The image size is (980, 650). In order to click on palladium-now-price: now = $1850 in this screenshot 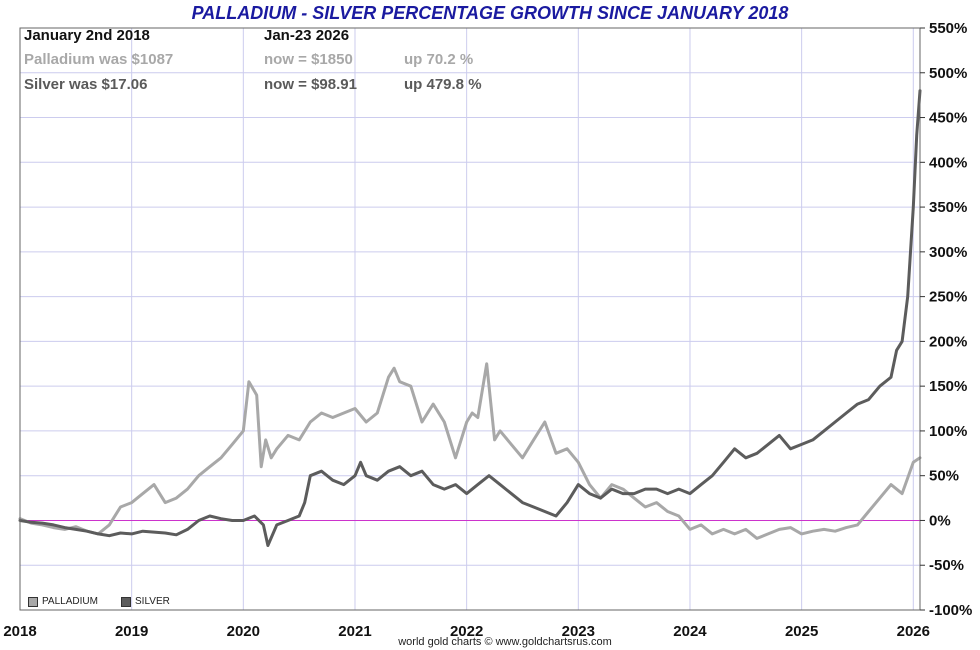, I will do `click(308, 59)`.